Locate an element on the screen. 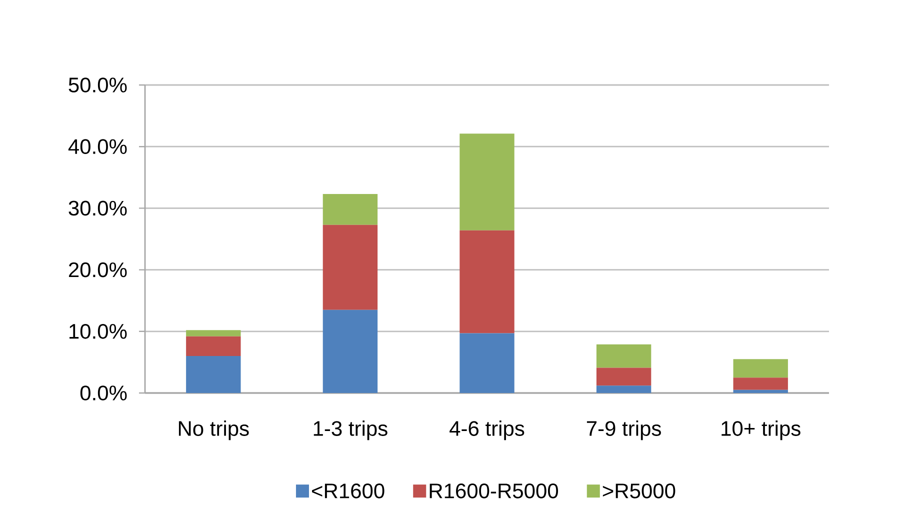  y-tick-label: 30.0% is located at coordinates (97, 208).